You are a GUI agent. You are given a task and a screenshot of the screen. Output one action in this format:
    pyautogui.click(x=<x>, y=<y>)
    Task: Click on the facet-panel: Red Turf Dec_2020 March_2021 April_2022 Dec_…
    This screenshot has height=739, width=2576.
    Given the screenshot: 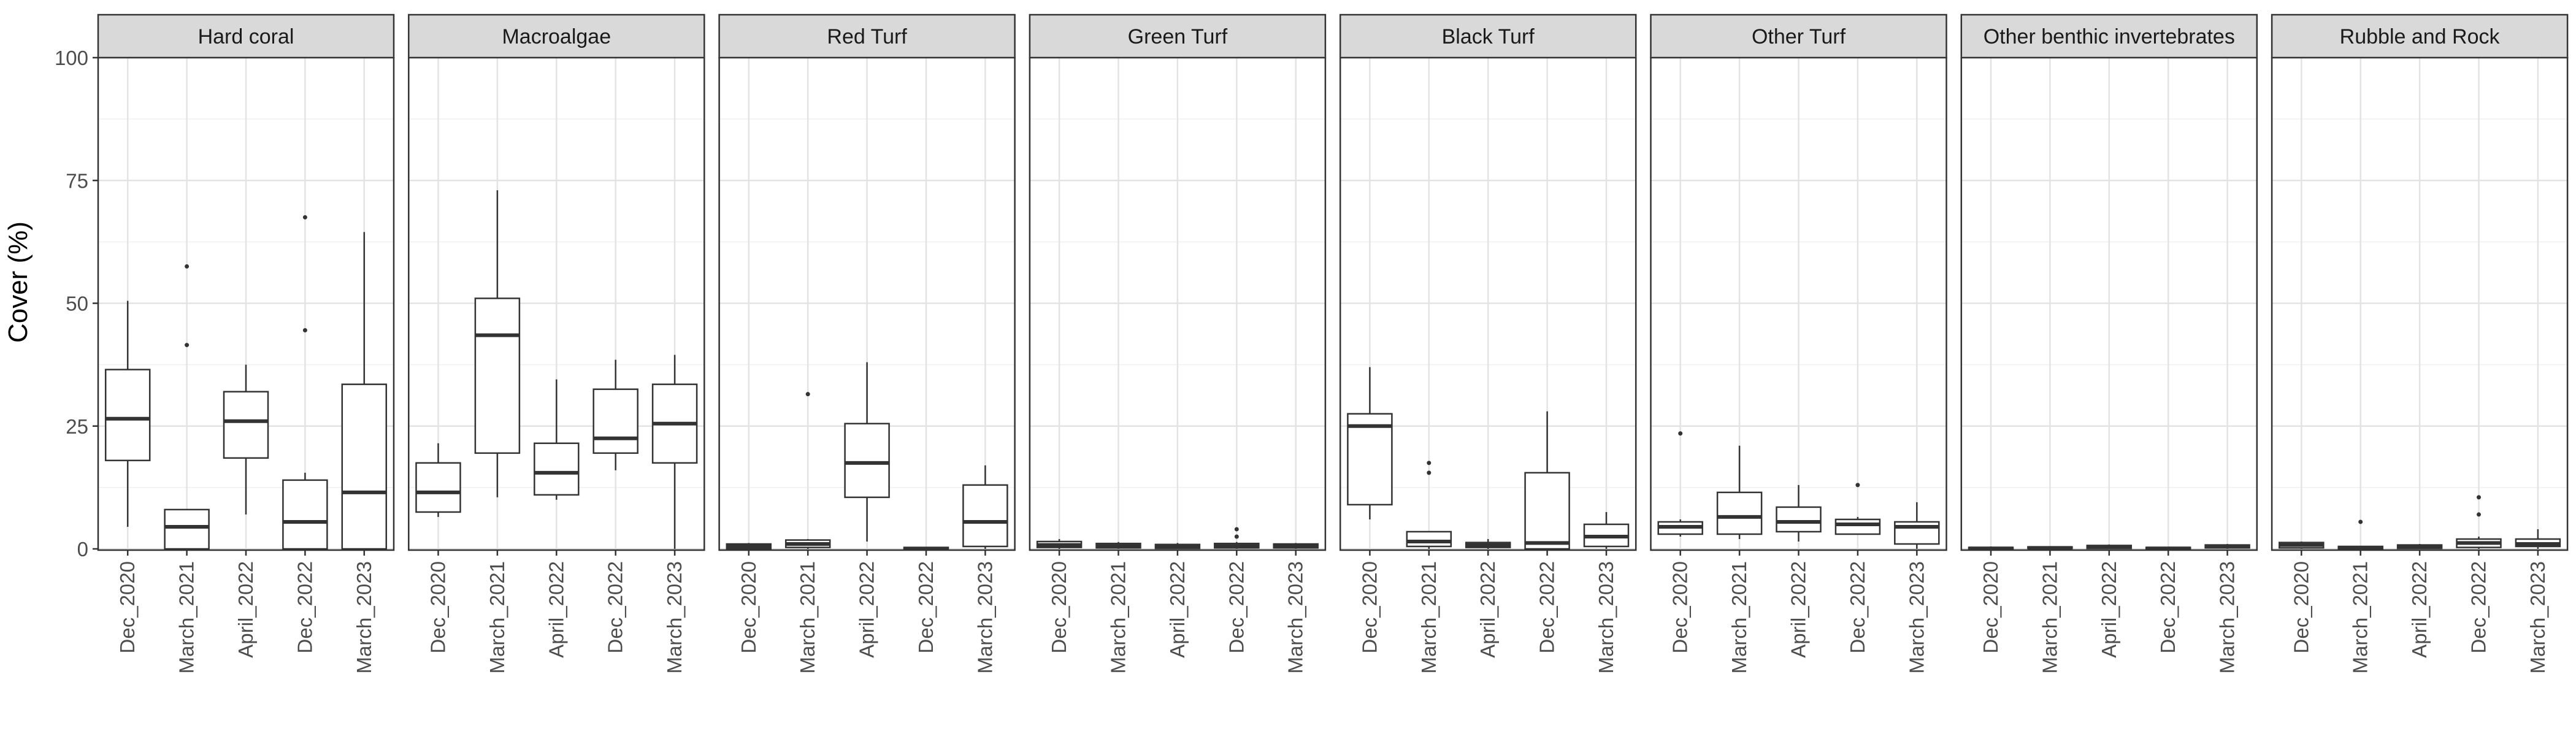 What is the action you would take?
    pyautogui.click(x=867, y=343)
    